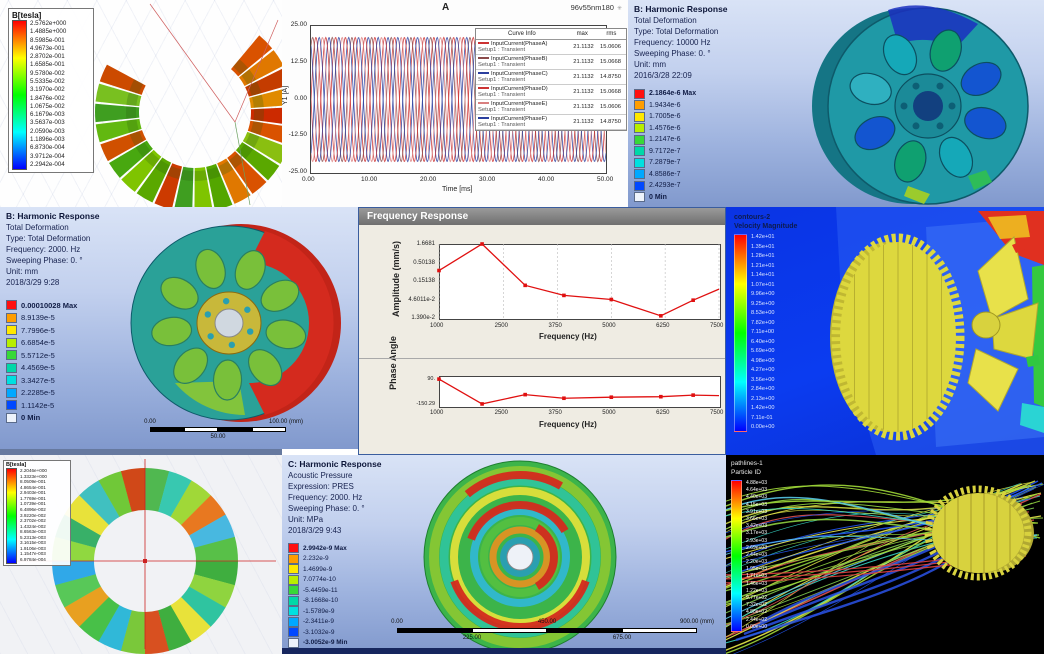 This screenshot has width=1044, height=654. What do you see at coordinates (317, 622) in the screenshot?
I see `legend-row: -2.3411e-9` at bounding box center [317, 622].